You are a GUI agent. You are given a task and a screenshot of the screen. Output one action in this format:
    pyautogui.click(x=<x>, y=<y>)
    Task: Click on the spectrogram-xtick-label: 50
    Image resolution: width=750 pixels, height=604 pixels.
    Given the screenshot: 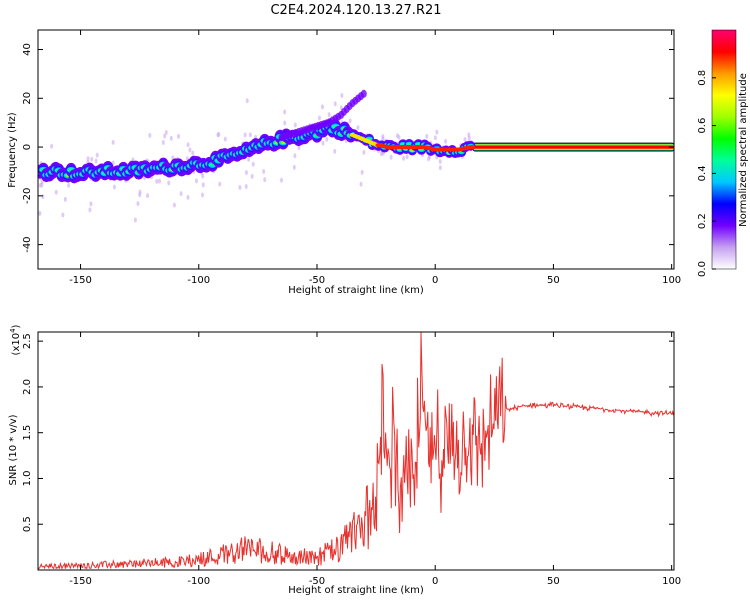 What is the action you would take?
    pyautogui.click(x=553, y=280)
    